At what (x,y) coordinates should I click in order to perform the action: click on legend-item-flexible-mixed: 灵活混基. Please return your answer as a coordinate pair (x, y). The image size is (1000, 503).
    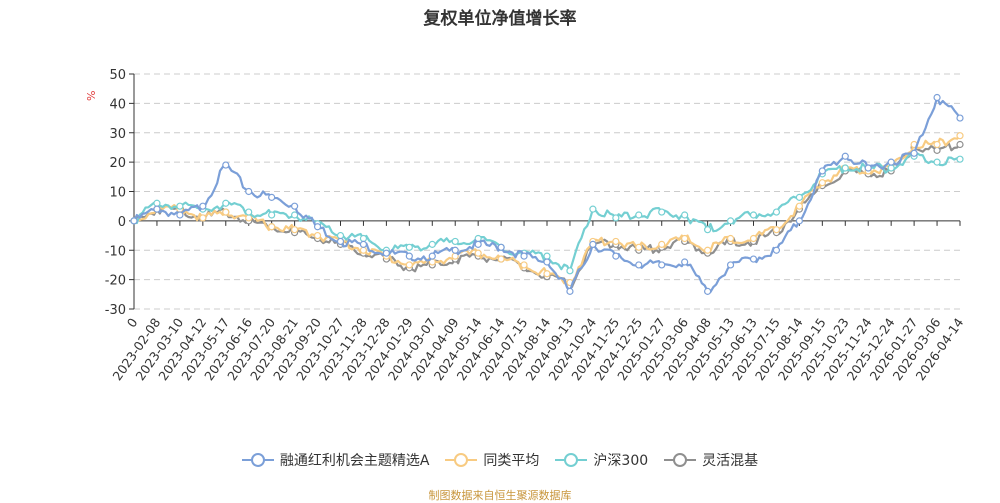
    Looking at the image, I should click on (711, 460).